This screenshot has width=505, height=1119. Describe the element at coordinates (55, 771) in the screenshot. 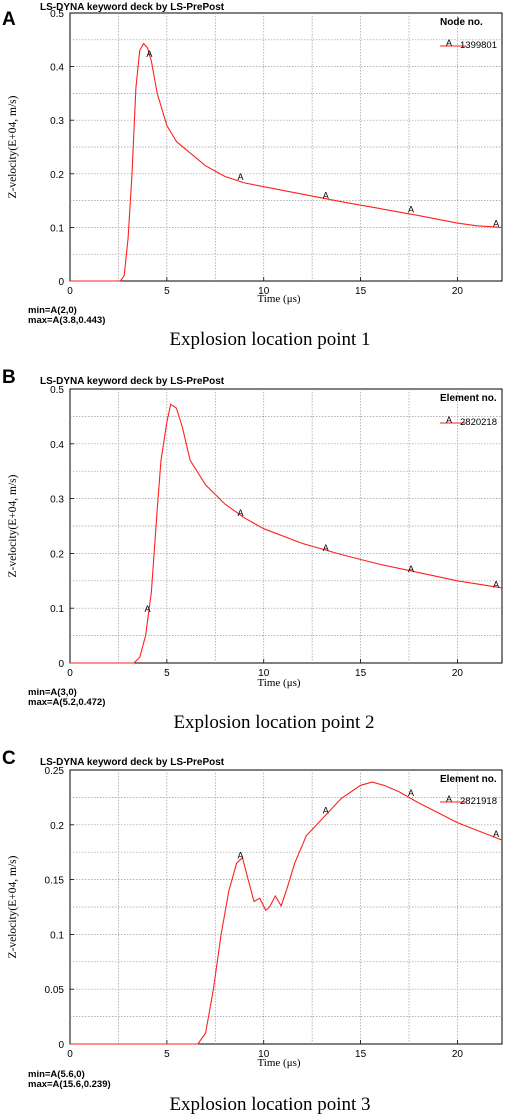

I see `y-tick-label: 0.25` at that location.